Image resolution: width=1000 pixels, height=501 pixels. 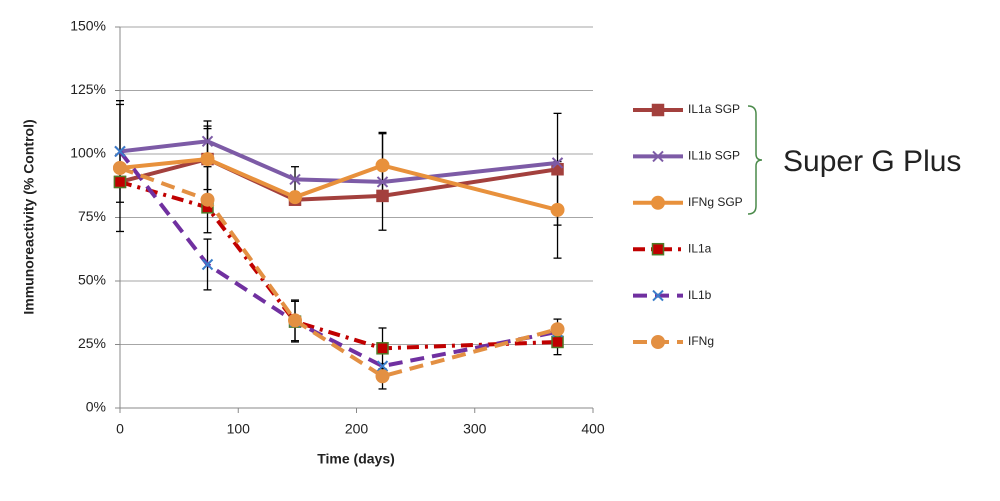 I want to click on series-line, so click(x=338, y=265).